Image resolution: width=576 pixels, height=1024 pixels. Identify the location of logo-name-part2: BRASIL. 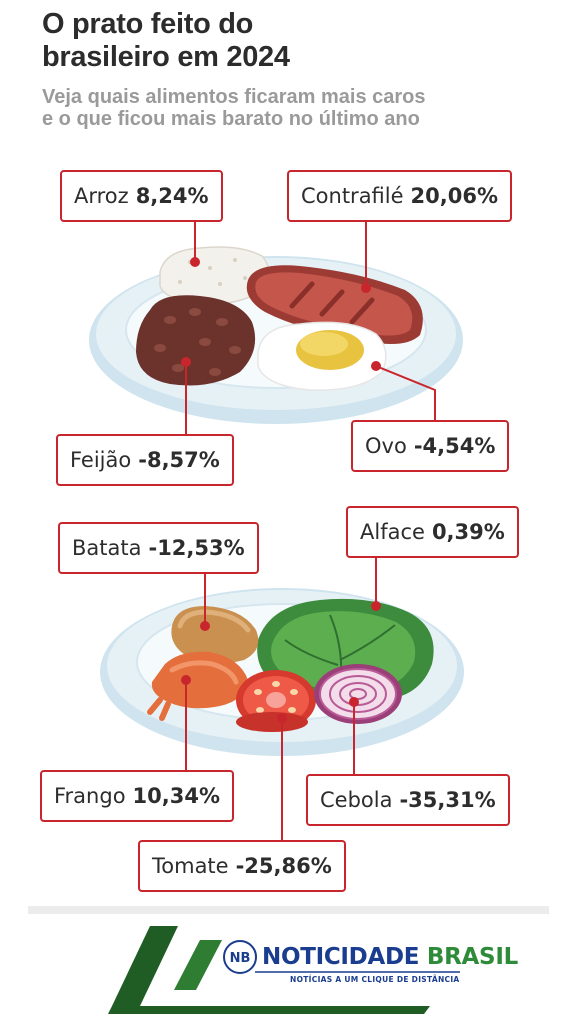
(472, 957).